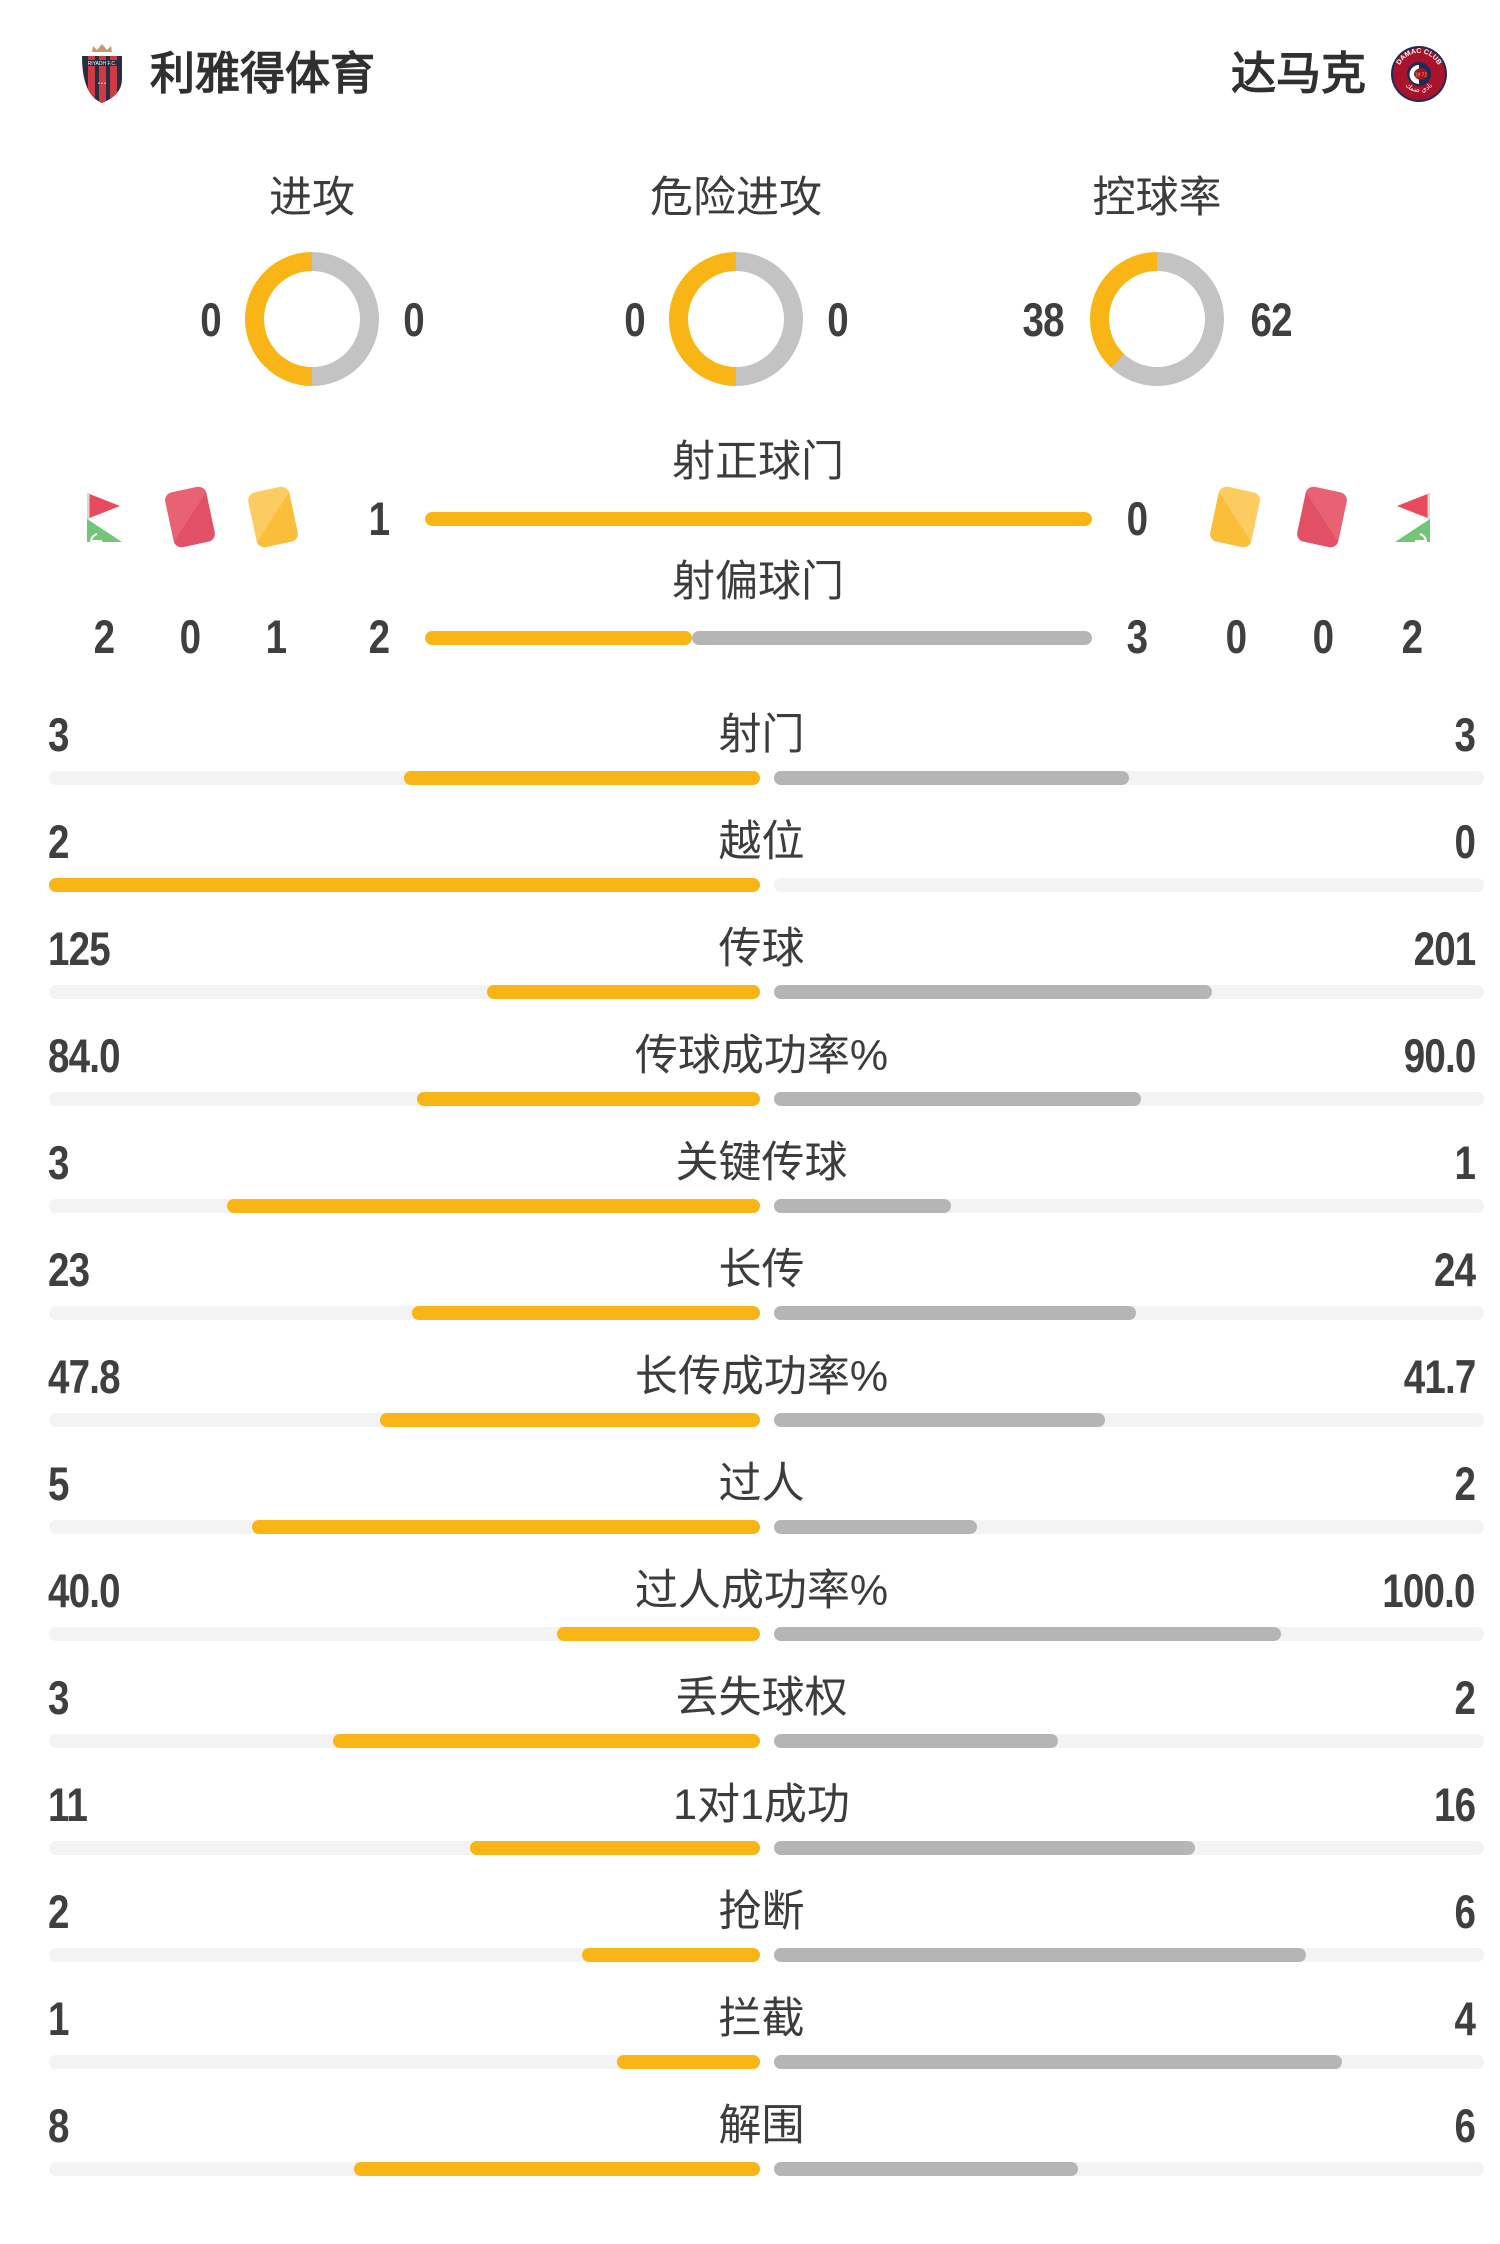 Image resolution: width=1500 pixels, height=2244 pixels. I want to click on stat-row: 抢断 2 6, so click(750, 1912).